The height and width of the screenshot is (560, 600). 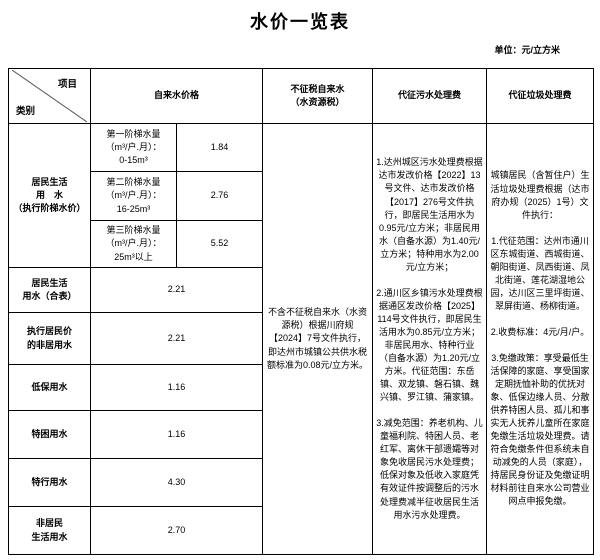 What do you see at coordinates (133, 196) in the screenshot?
I see `tier2-name: 第二阶梯水量 （m³/户.月）： 16-25m³` at bounding box center [133, 196].